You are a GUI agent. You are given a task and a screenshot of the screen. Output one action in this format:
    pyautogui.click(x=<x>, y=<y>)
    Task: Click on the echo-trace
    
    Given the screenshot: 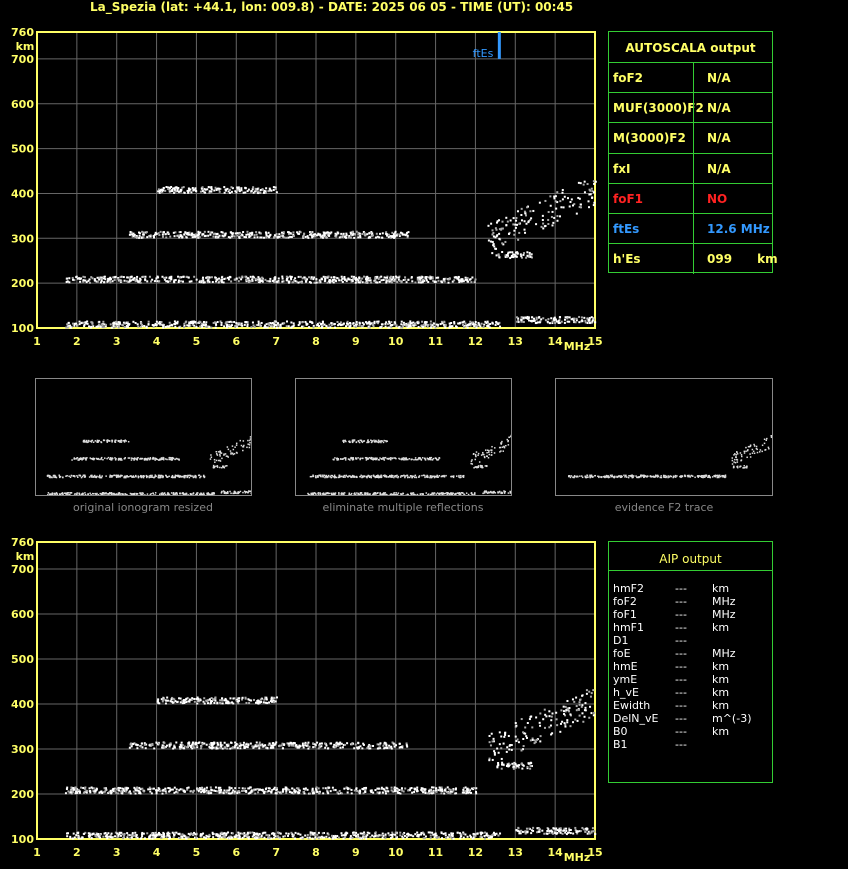 What is the action you would take?
    pyautogui.click(x=514, y=255)
    